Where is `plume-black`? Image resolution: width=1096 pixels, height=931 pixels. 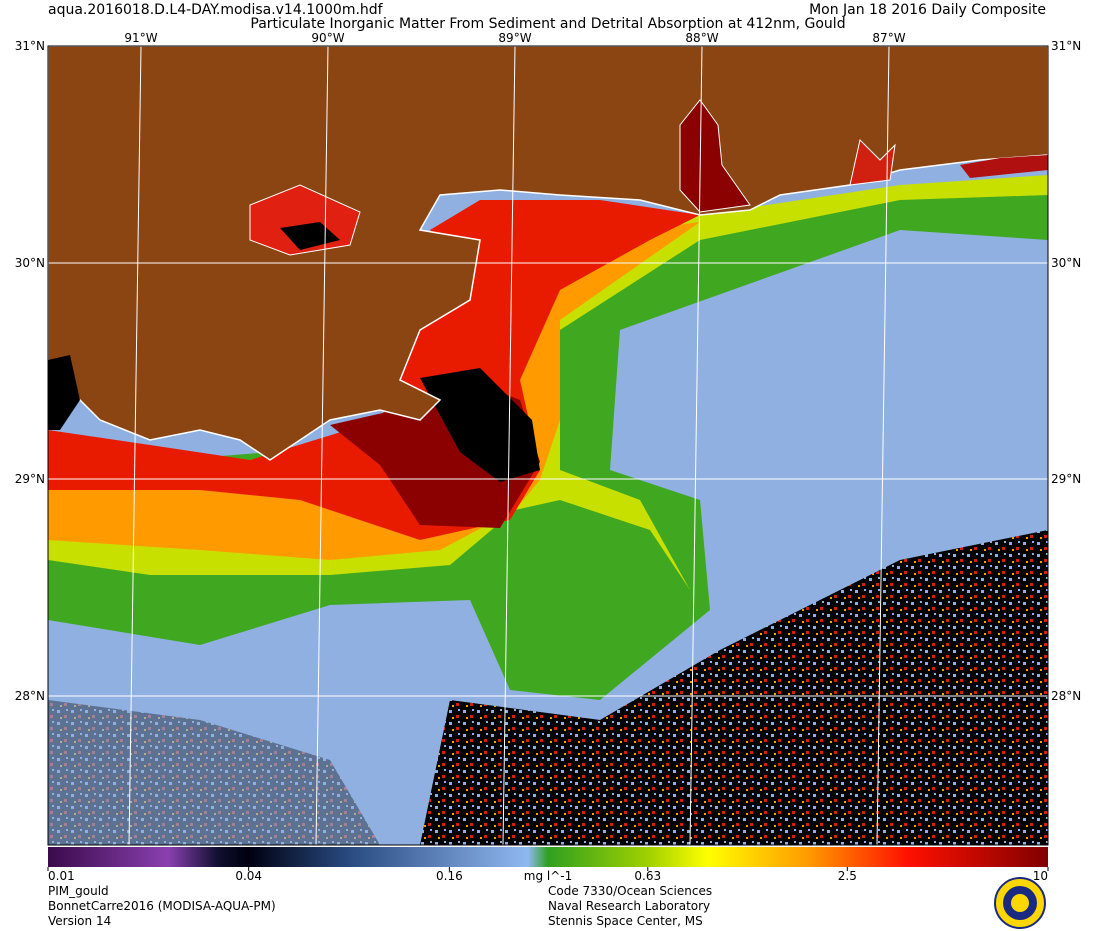
plume-black is located at coordinates (480, 425).